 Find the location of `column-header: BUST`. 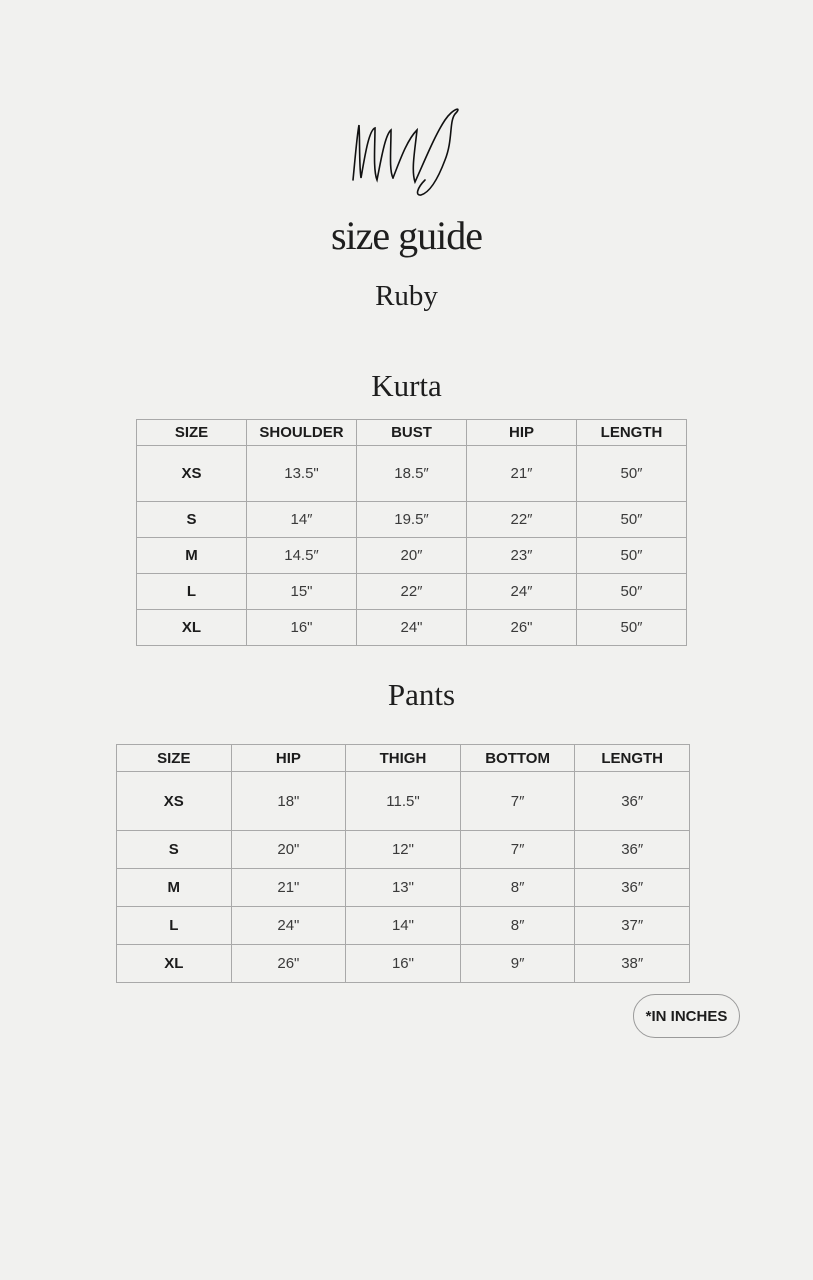

column-header: BUST is located at coordinates (411, 432).